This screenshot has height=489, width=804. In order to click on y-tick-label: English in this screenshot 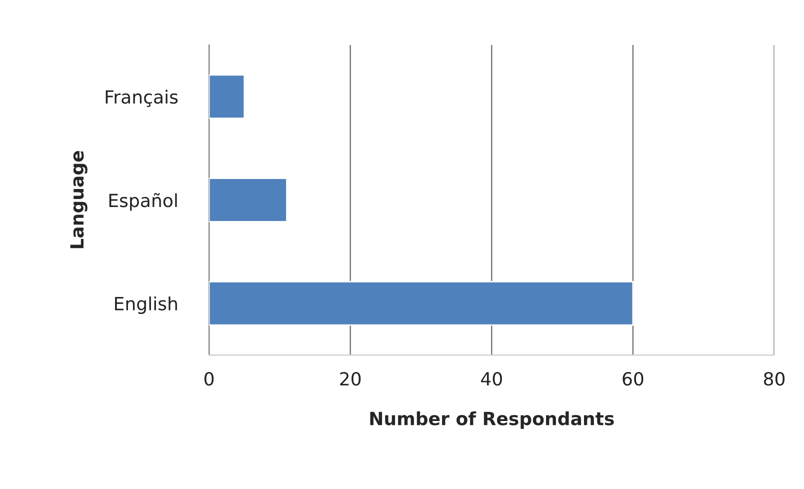, I will do `click(146, 305)`.